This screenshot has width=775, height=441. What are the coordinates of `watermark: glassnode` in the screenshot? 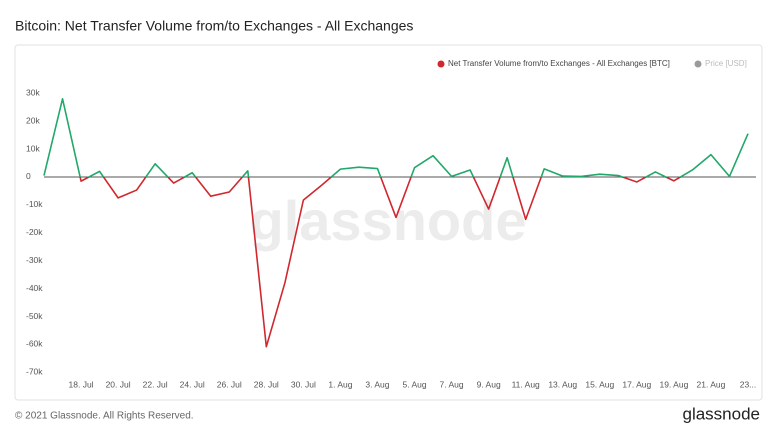 It's located at (388, 220).